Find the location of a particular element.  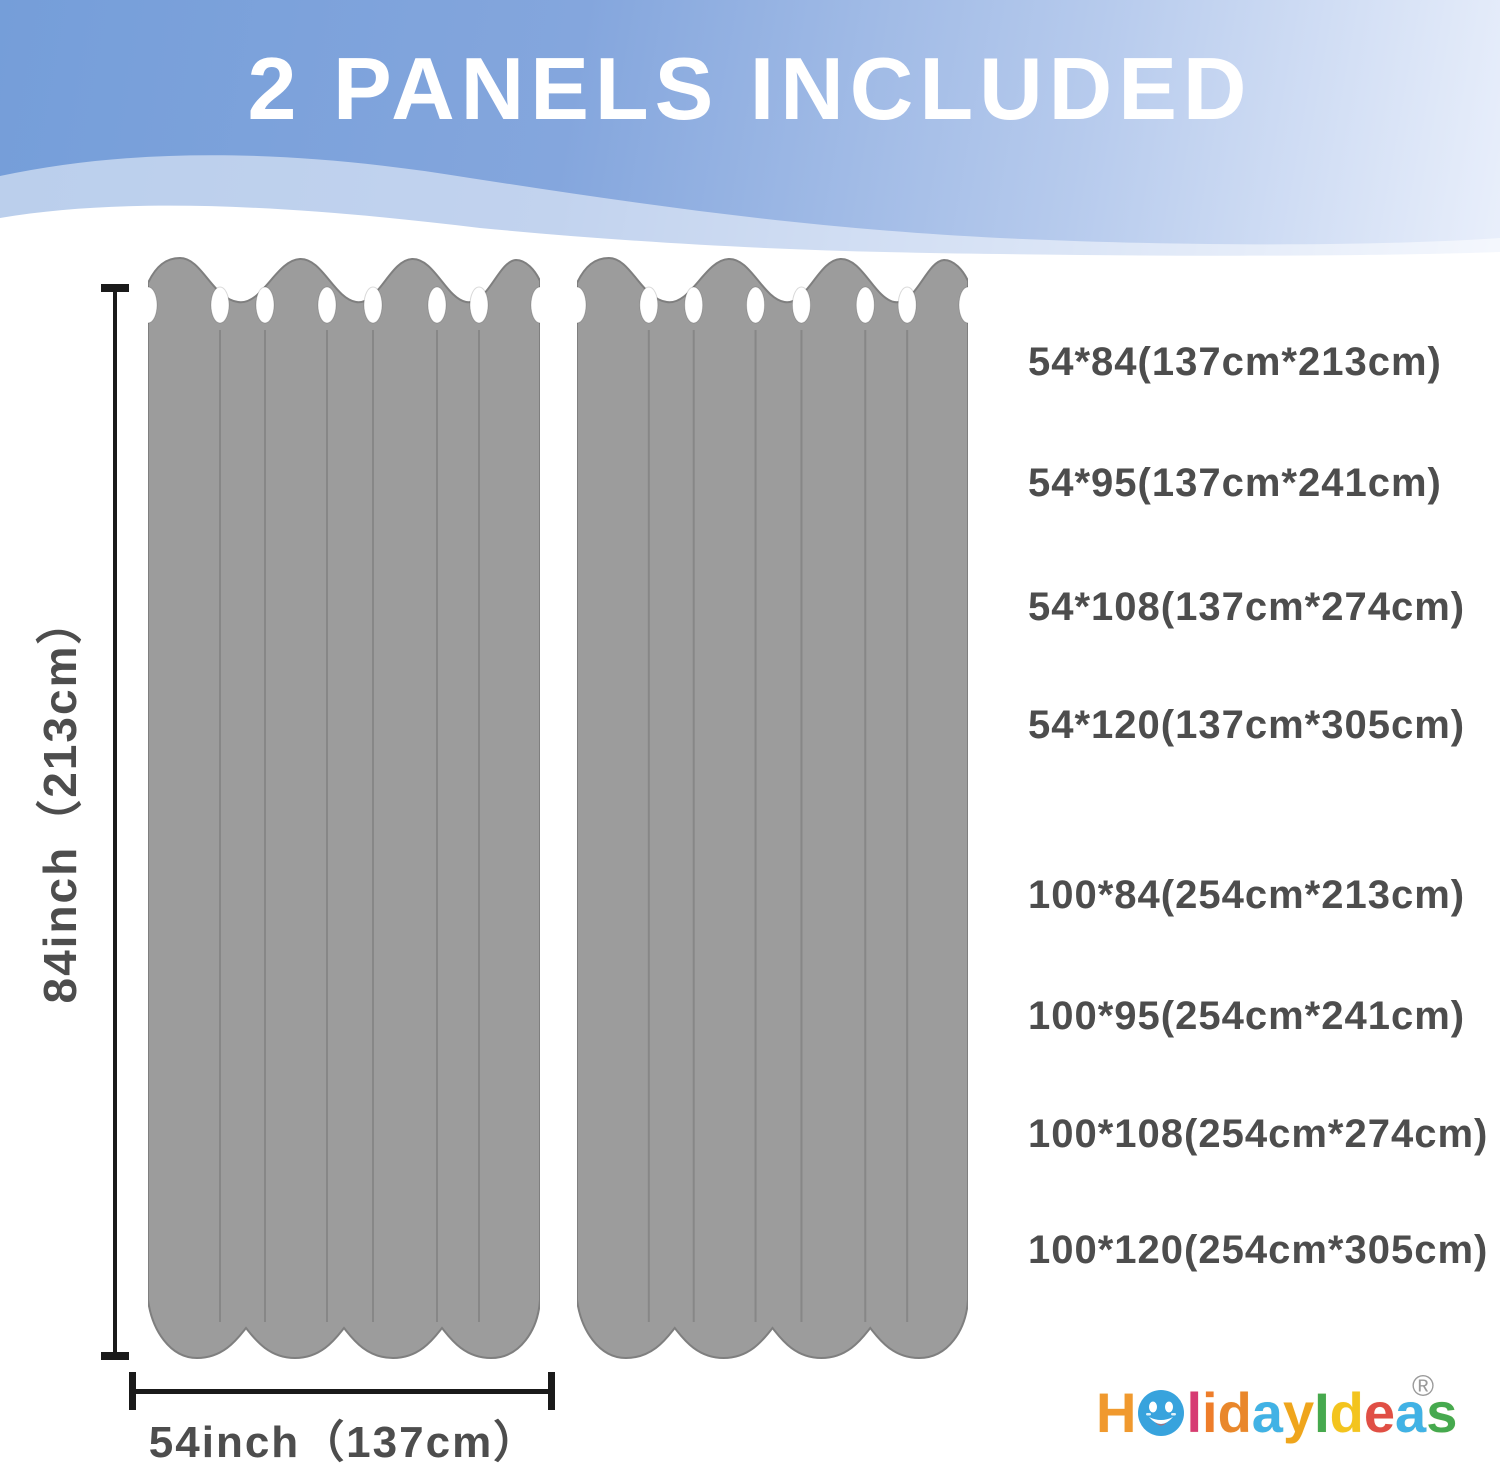

smiley-face-icon is located at coordinates (1161, 1413).